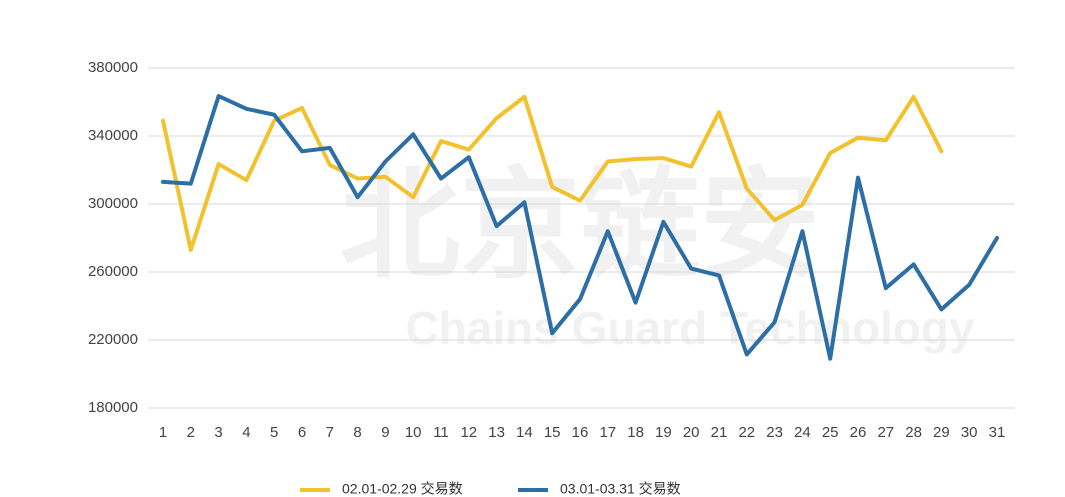  Describe the element at coordinates (719, 432) in the screenshot. I see `x-tick-label: 21` at that location.